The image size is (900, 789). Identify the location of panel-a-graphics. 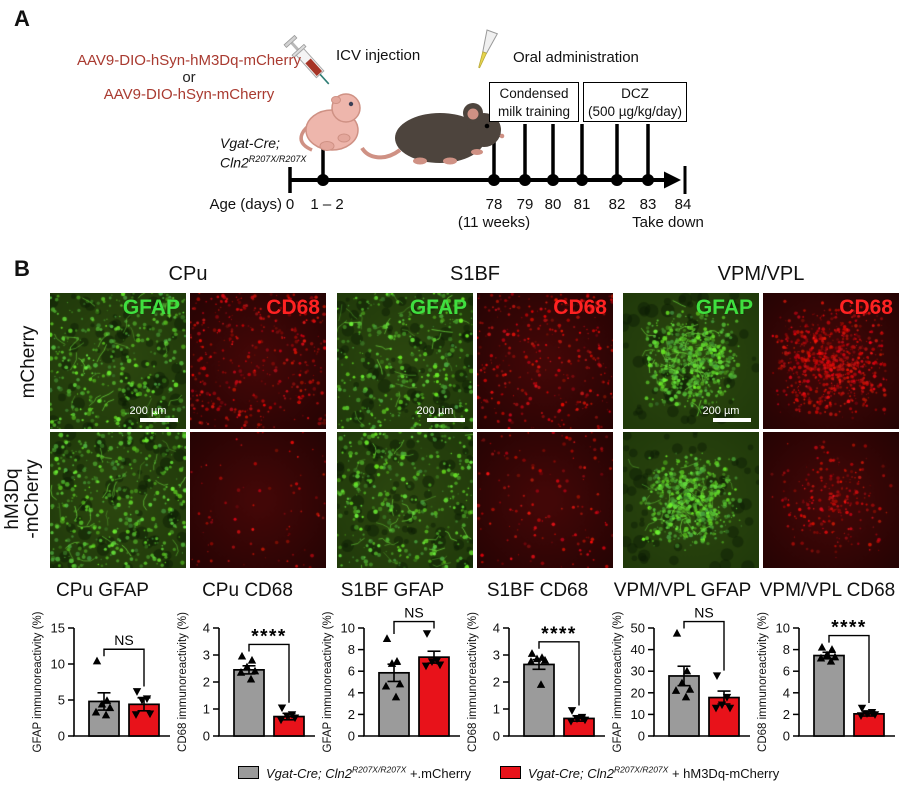
(485, 111).